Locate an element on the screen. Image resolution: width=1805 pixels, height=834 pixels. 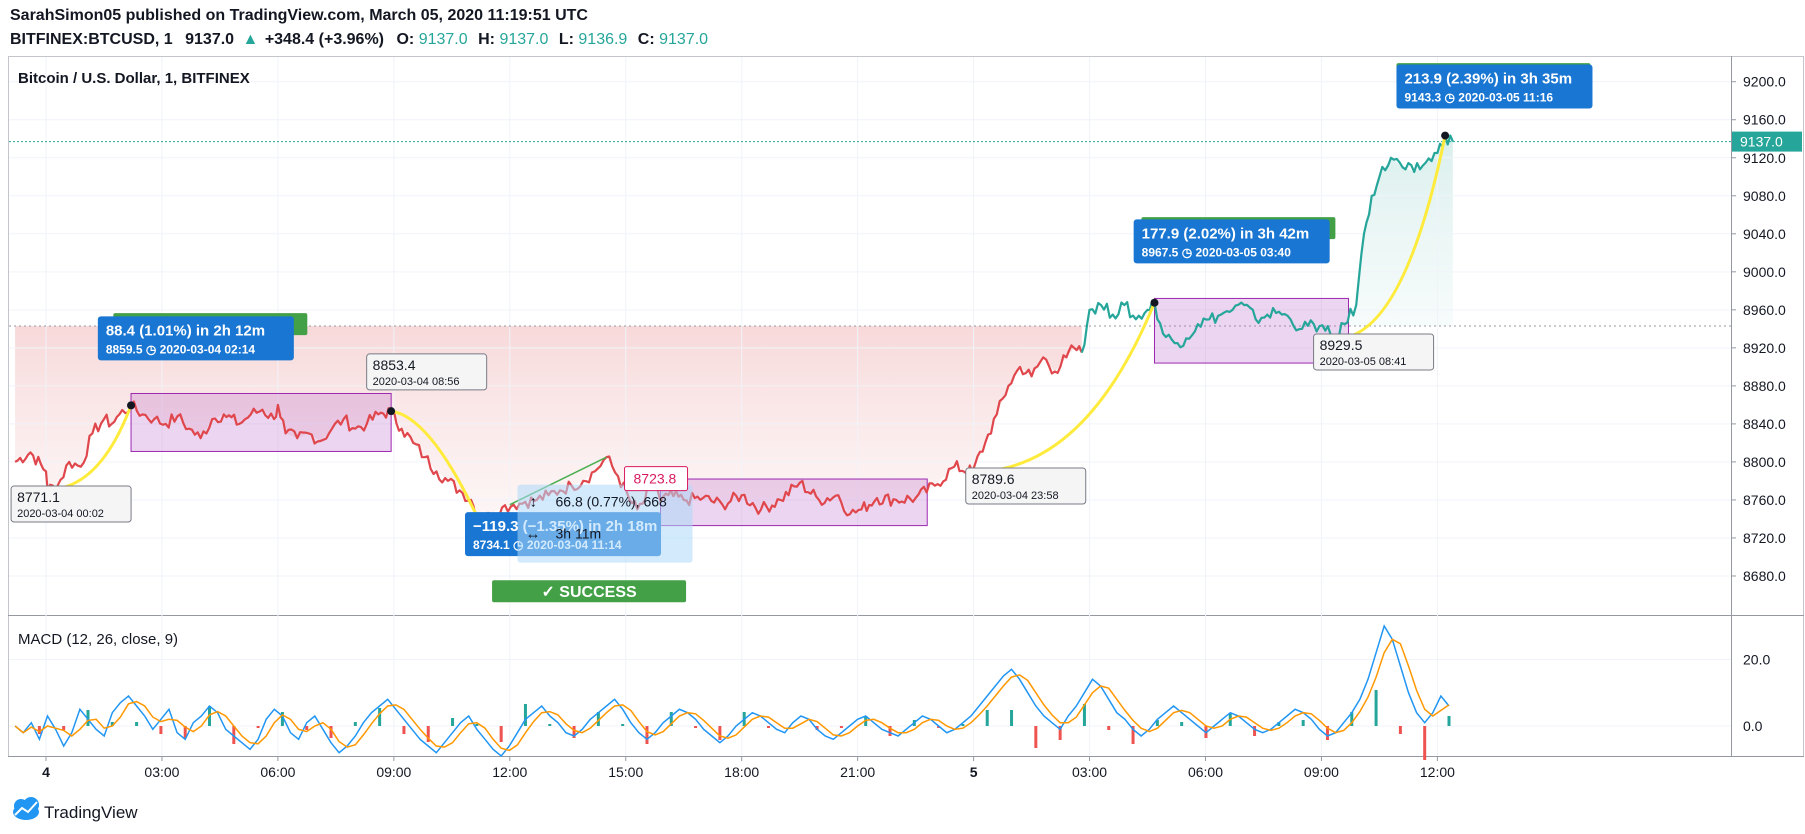
loss-area-fill is located at coordinates (548, 425).